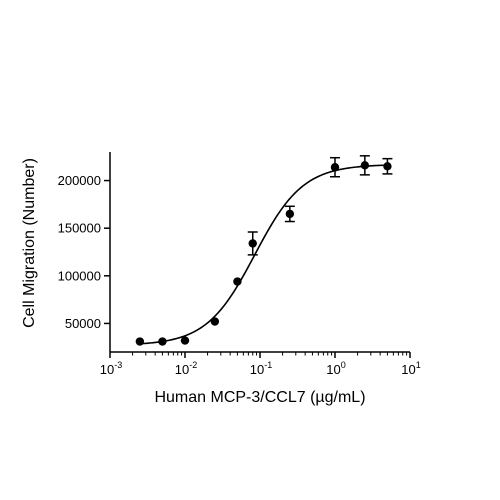  I want to click on y-axis-label: Cell Migration (Number), so click(29, 243).